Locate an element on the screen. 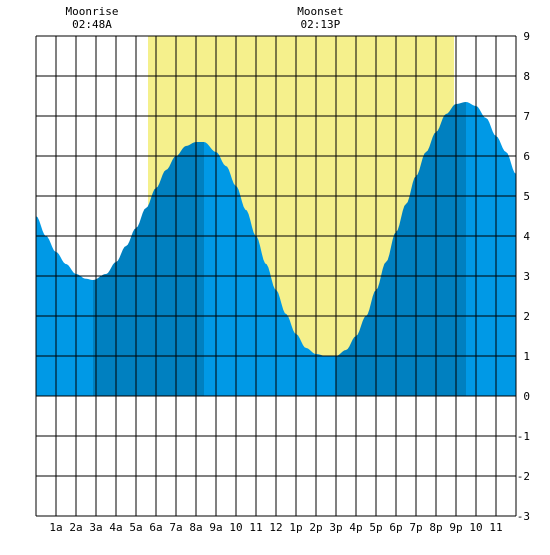 The image size is (550, 555). x-tick-label: 9p is located at coordinates (455, 527).